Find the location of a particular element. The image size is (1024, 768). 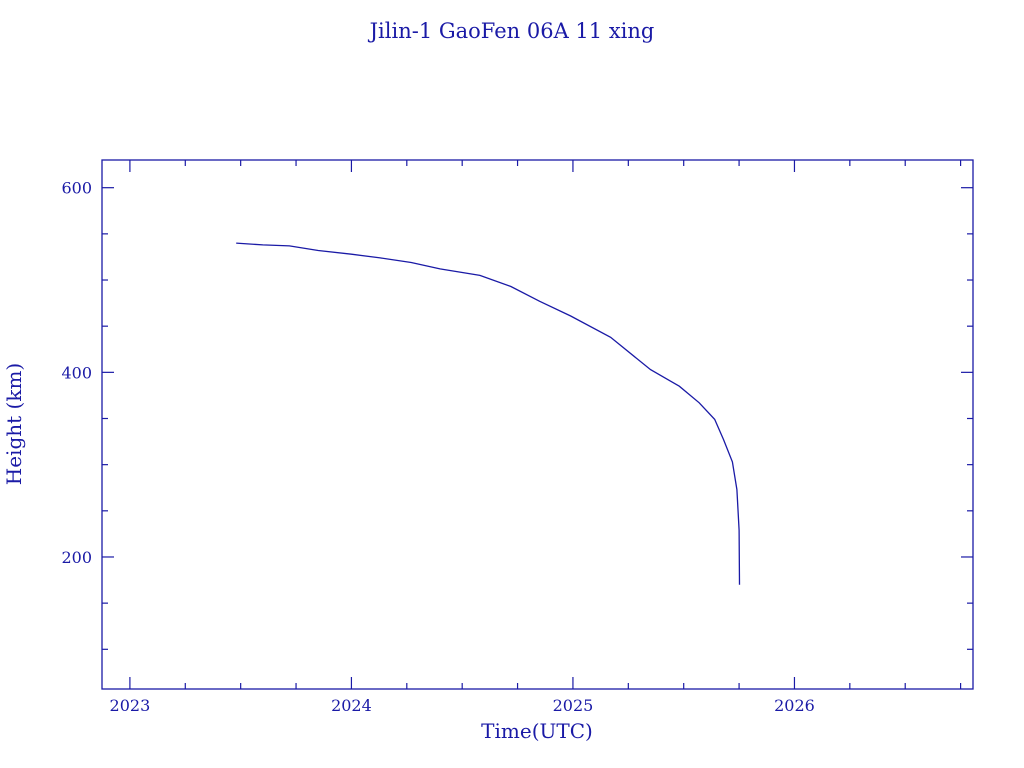

x-tick-label: 2023 is located at coordinates (130, 705).